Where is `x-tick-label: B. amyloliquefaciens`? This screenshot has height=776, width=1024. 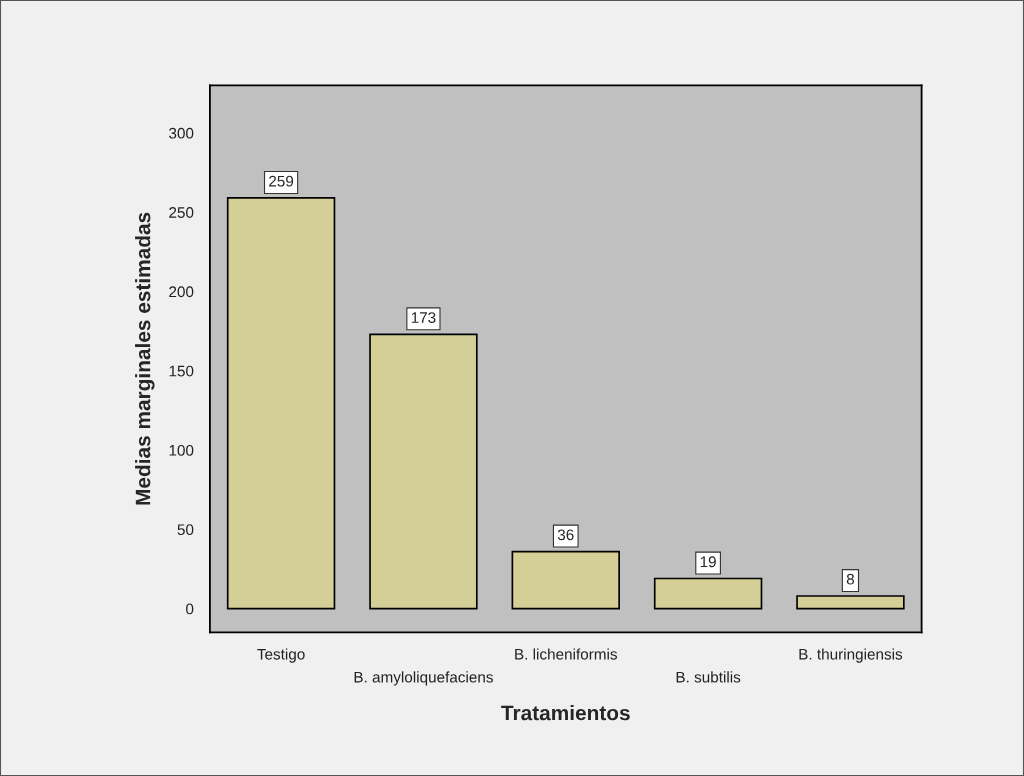
x-tick-label: B. amyloliquefaciens is located at coordinates (423, 678).